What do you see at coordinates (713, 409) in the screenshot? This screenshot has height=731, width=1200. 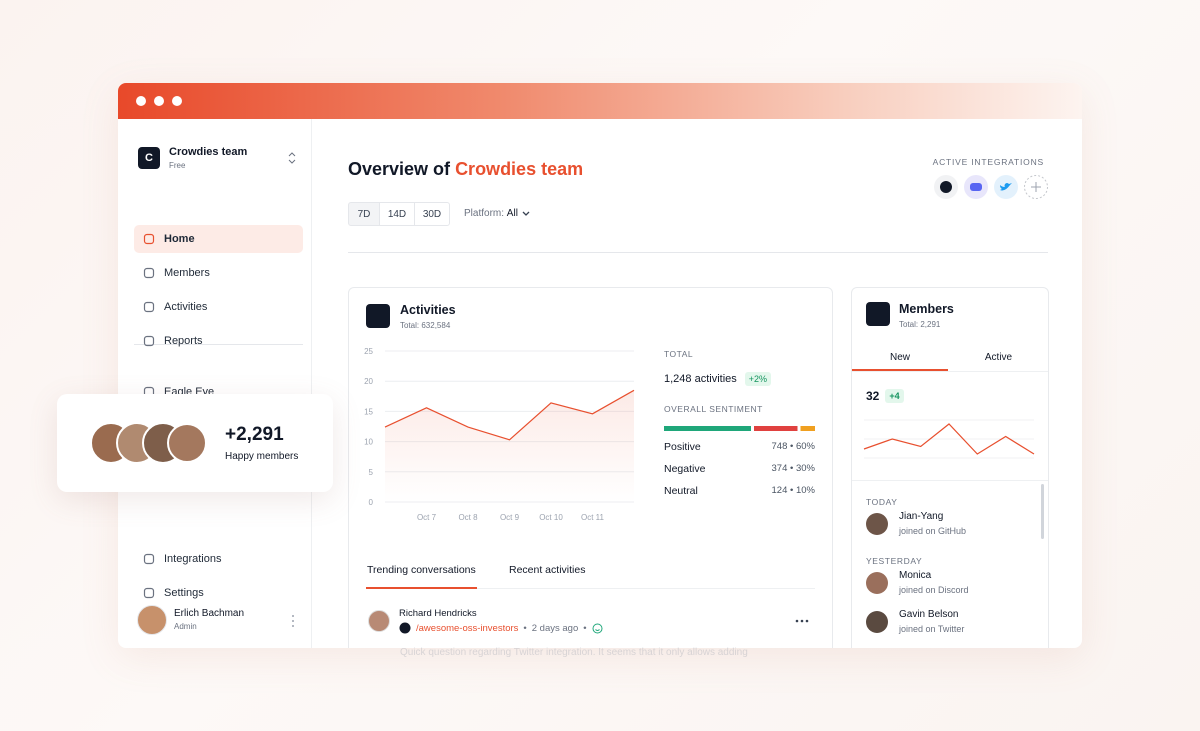 I see `sentiment-label: OVERALL SENTIMENT` at bounding box center [713, 409].